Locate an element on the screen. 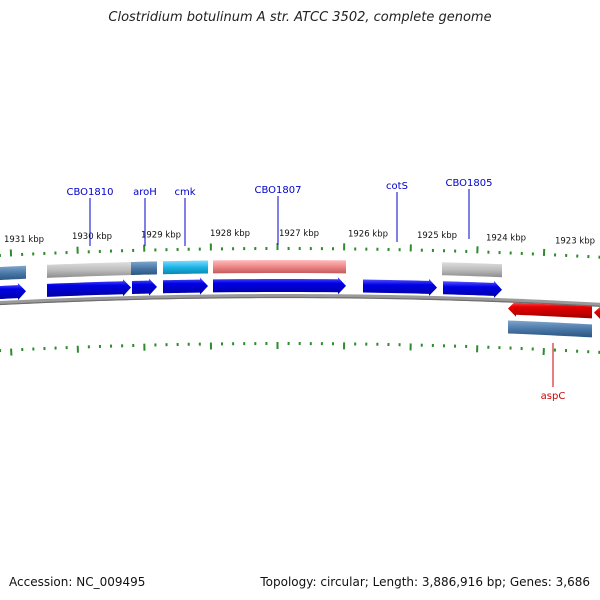 The image size is (600, 600). genome-backbone-shadow is located at coordinates (300, 301).